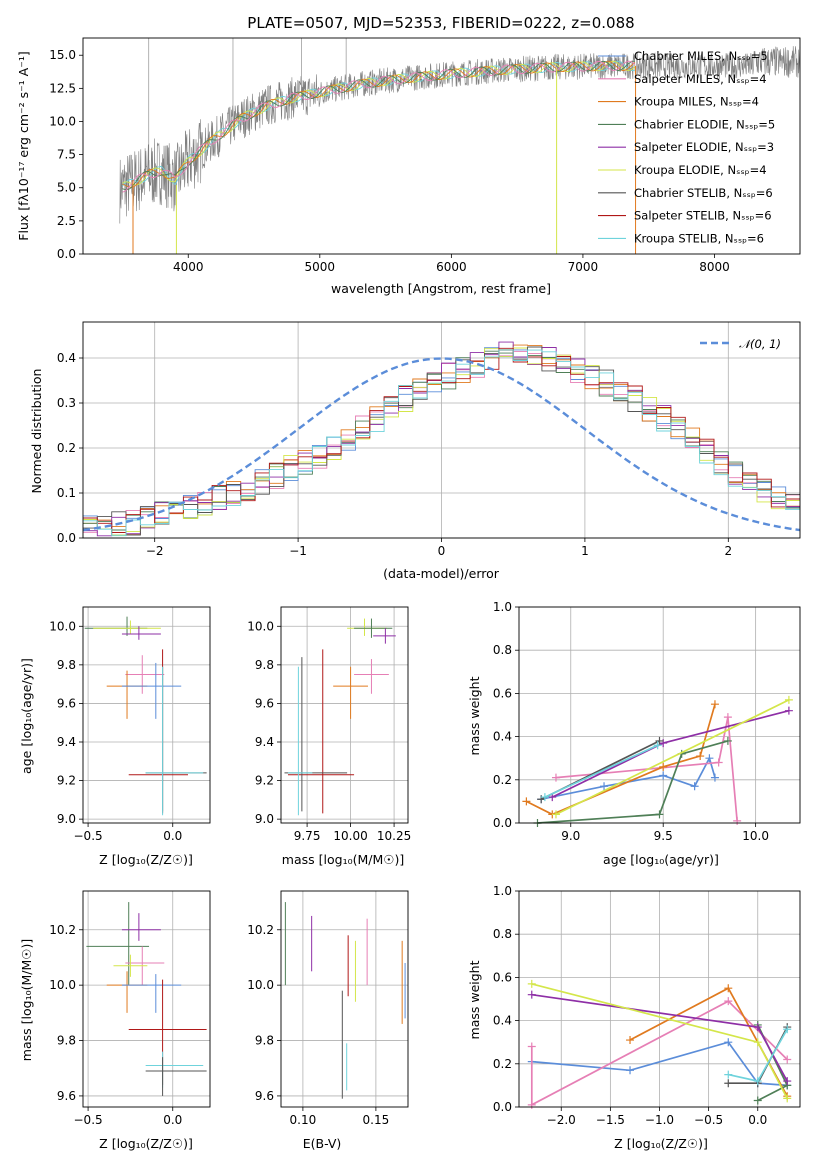 The height and width of the screenshot is (1174, 819). What do you see at coordinates (264, 781) in the screenshot?
I see `y-tick-label: 9.2` at bounding box center [264, 781].